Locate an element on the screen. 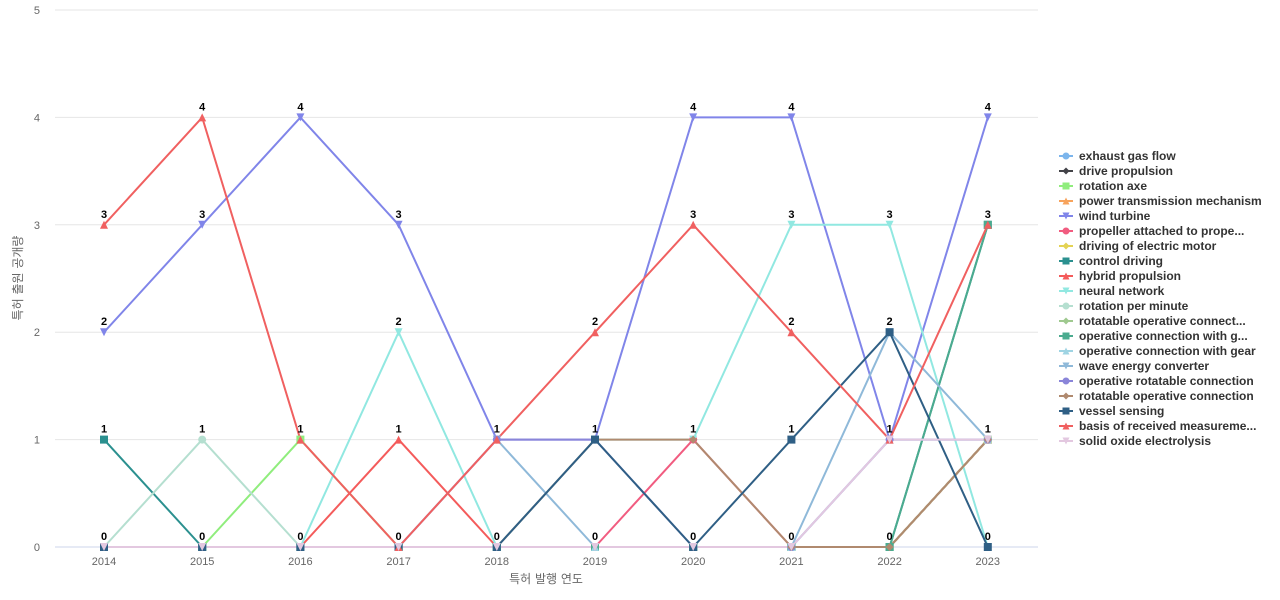 The width and height of the screenshot is (1280, 600). y-axis-ticks: 0 1 2 3 4 5 is located at coordinates (37, 279).